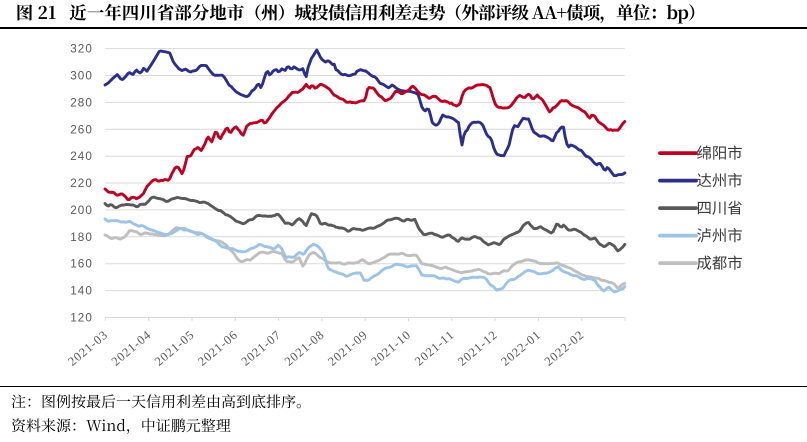 The height and width of the screenshot is (442, 807). Describe the element at coordinates (720, 208) in the screenshot. I see `svg-text: 四川省` at that location.